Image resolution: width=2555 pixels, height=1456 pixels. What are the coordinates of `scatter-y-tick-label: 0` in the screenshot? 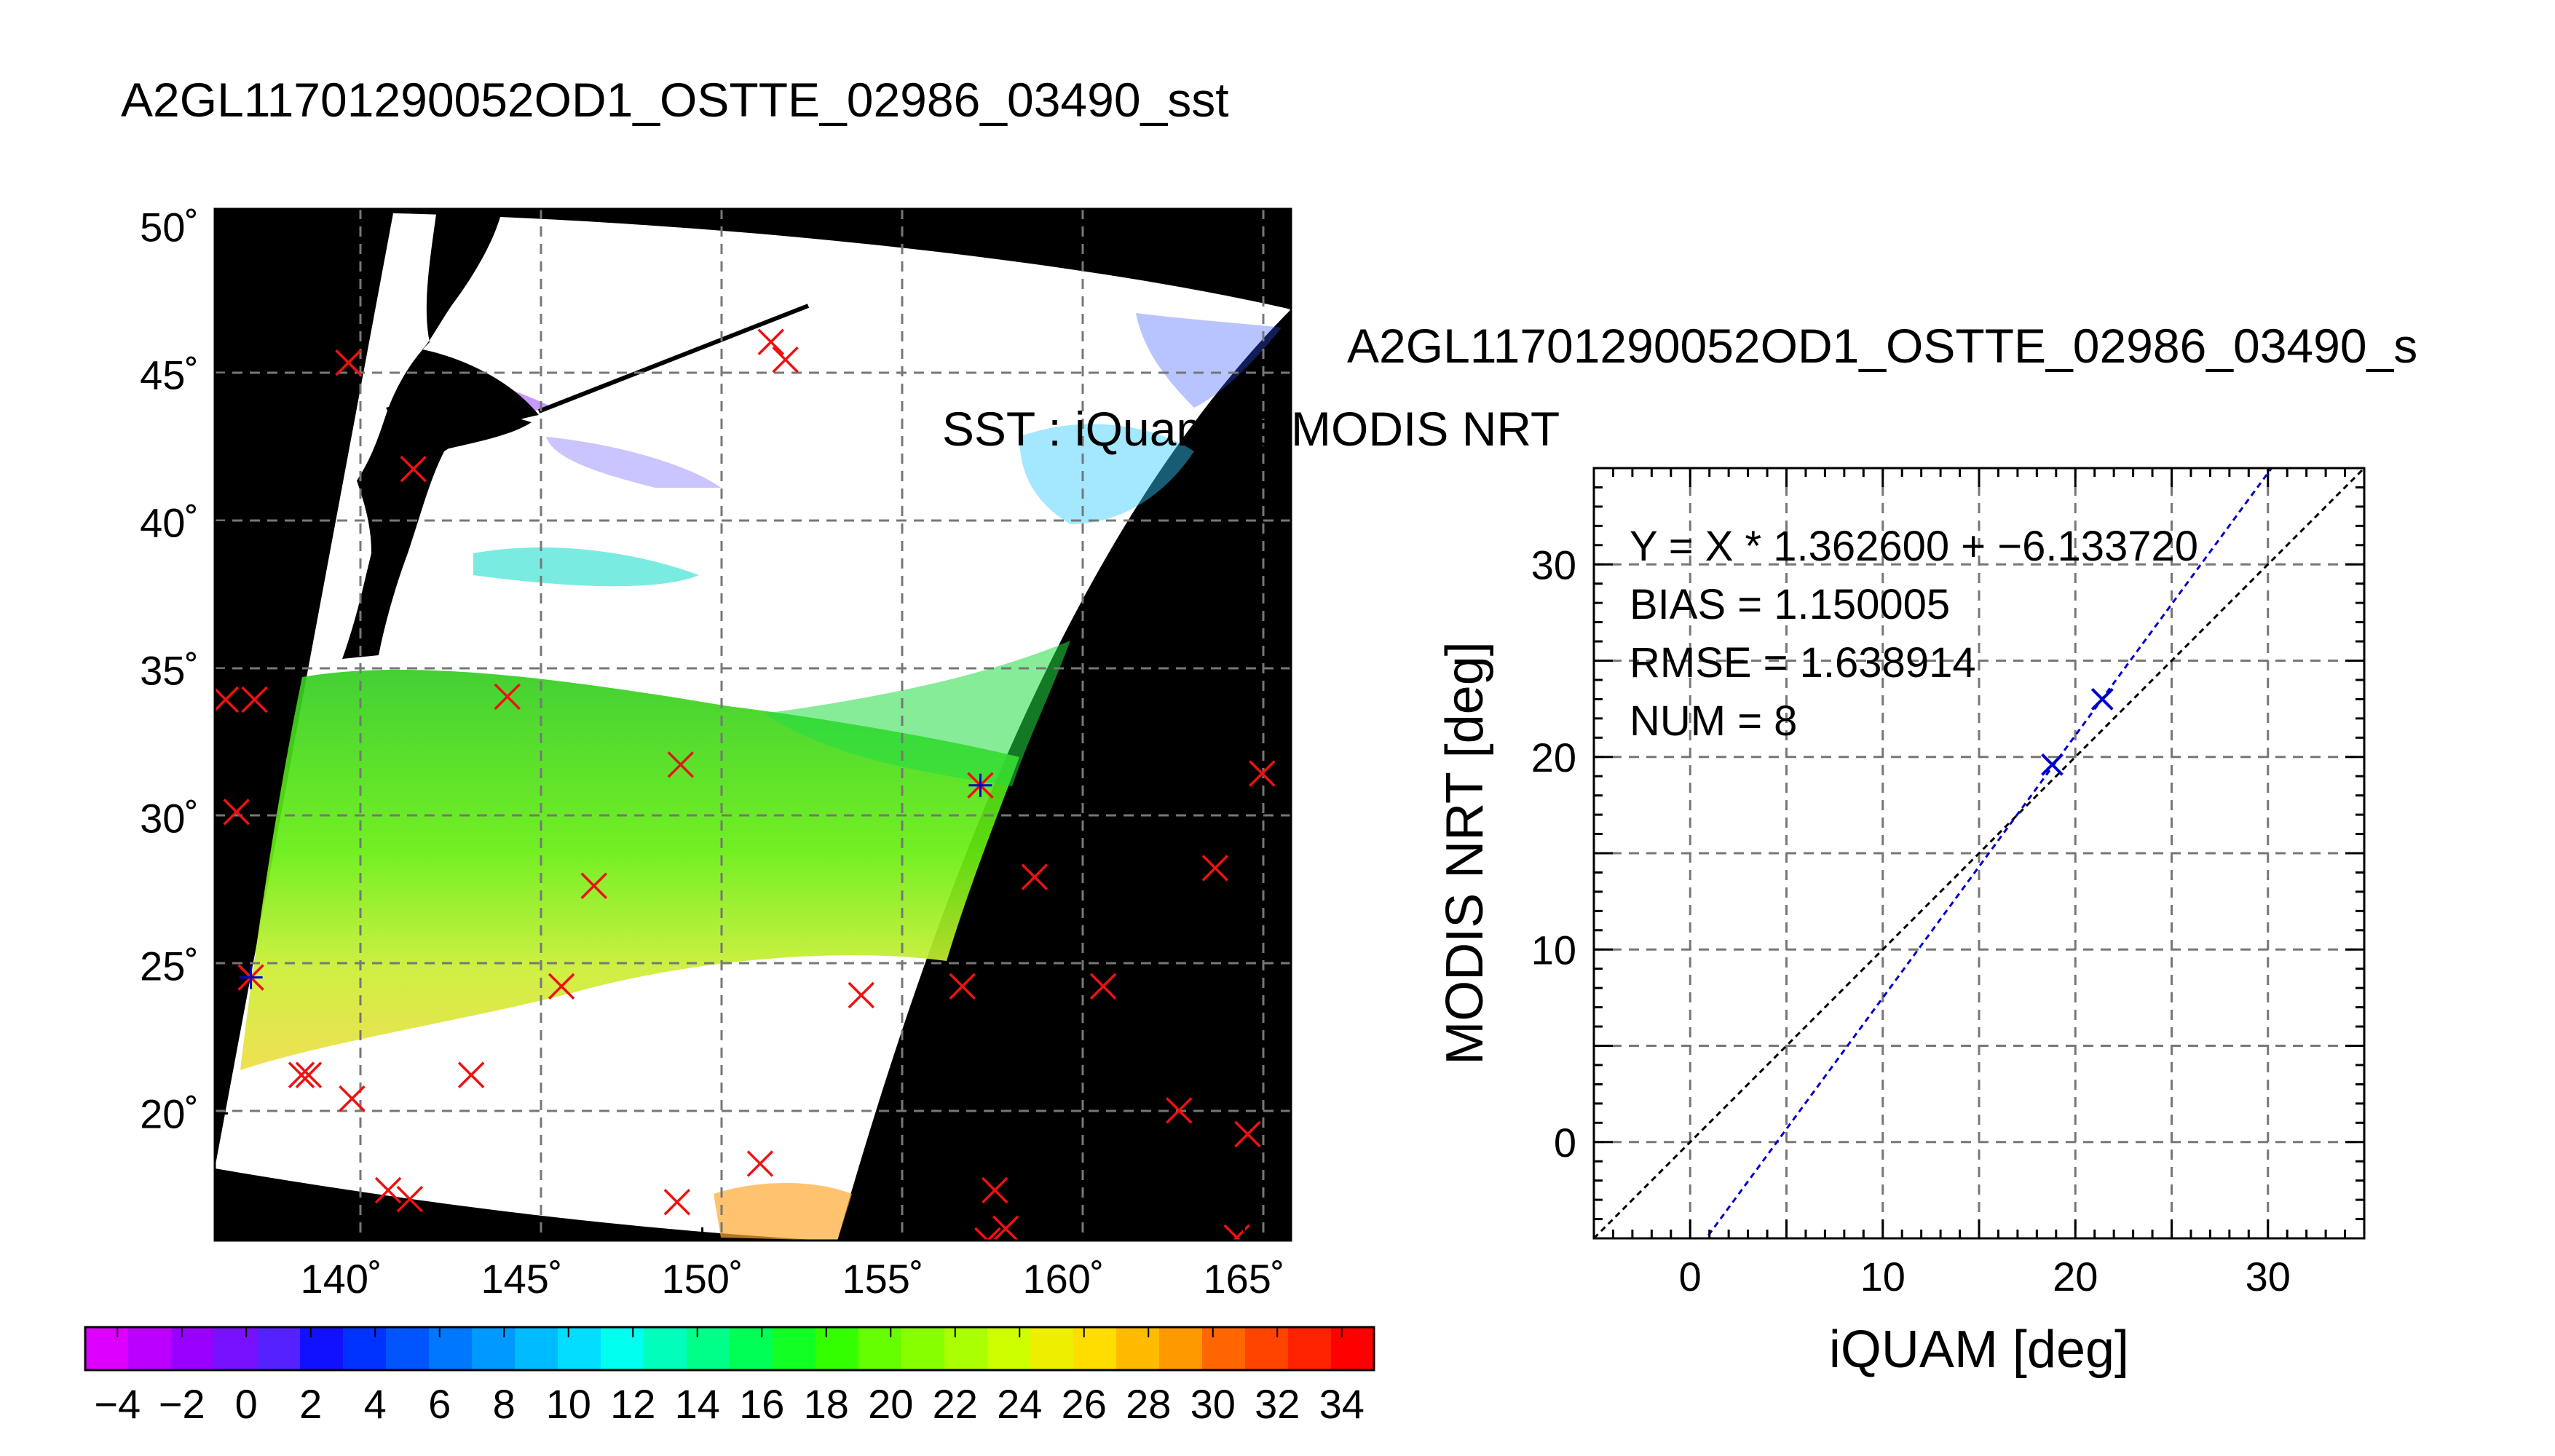 It's located at (1565, 1143).